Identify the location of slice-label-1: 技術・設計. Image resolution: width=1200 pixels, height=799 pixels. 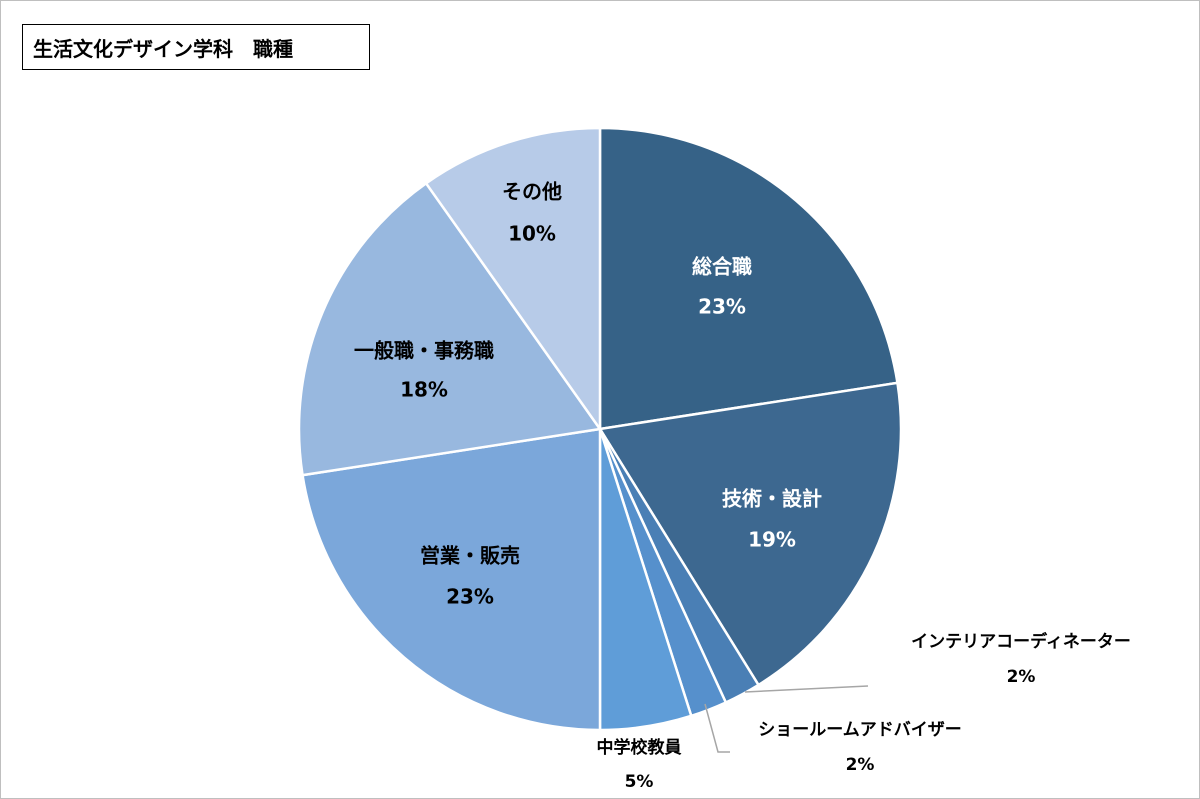
(772, 499).